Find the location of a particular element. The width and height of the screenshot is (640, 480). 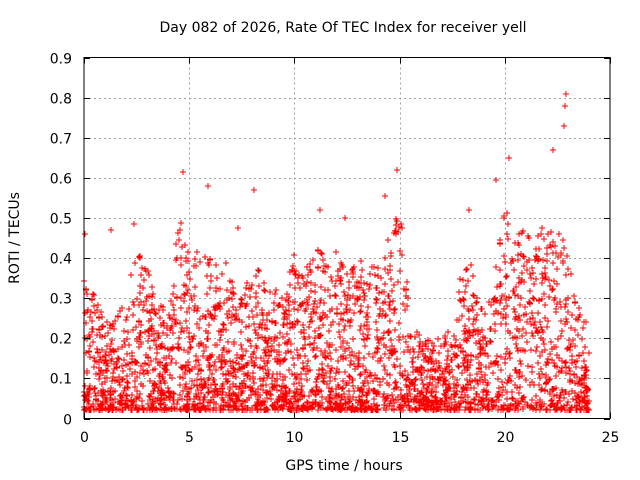

y-tick-label: 0.4 is located at coordinates (61, 260).